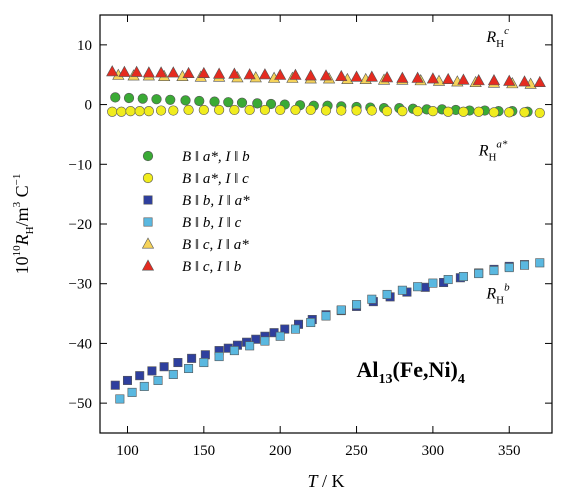  Describe the element at coordinates (356, 451) in the screenshot. I see `x-tick-label: 250` at that location.